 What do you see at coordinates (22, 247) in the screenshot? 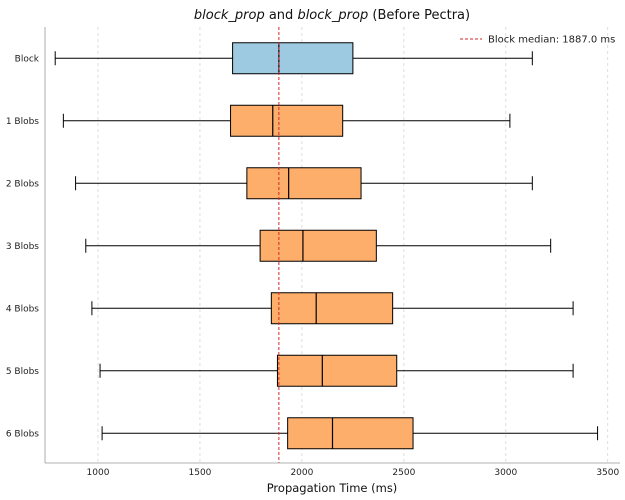
I see `category-label: 3 Blobs` at bounding box center [22, 247].